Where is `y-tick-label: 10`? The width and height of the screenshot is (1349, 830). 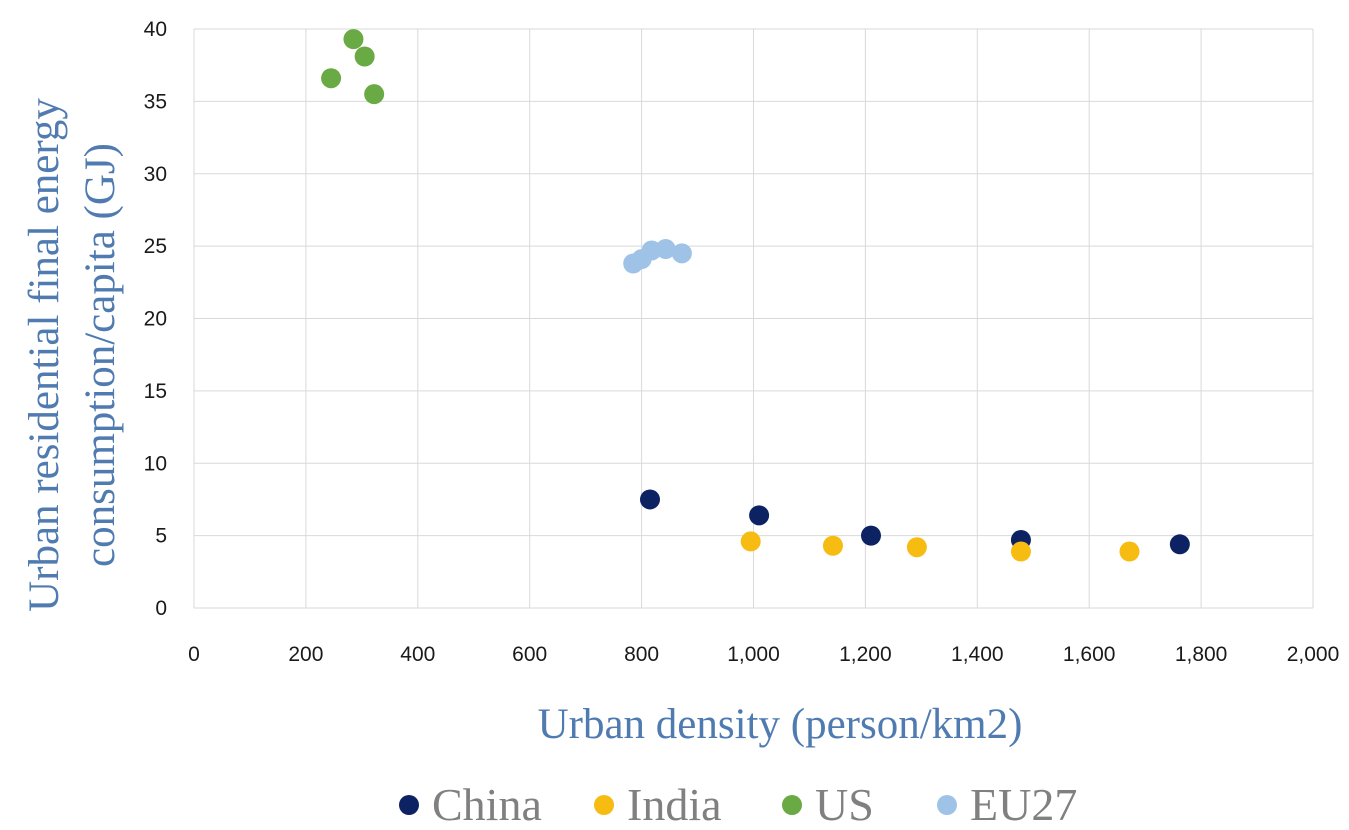
y-tick-label: 10 is located at coordinates (155, 463).